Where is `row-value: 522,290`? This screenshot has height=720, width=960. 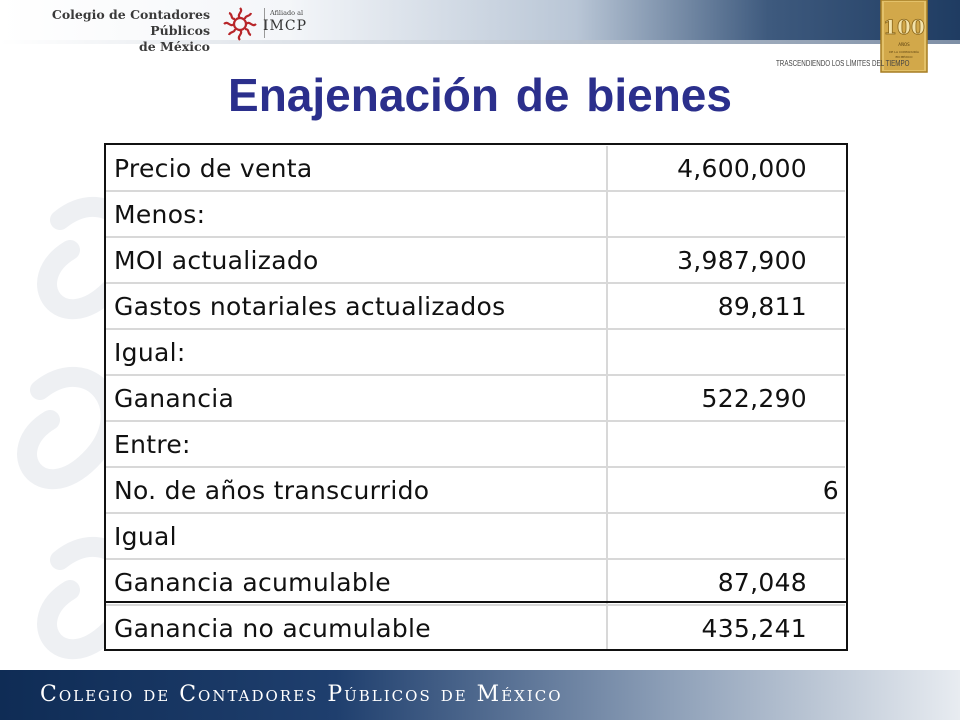
row-value: 522,290 is located at coordinates (726, 397).